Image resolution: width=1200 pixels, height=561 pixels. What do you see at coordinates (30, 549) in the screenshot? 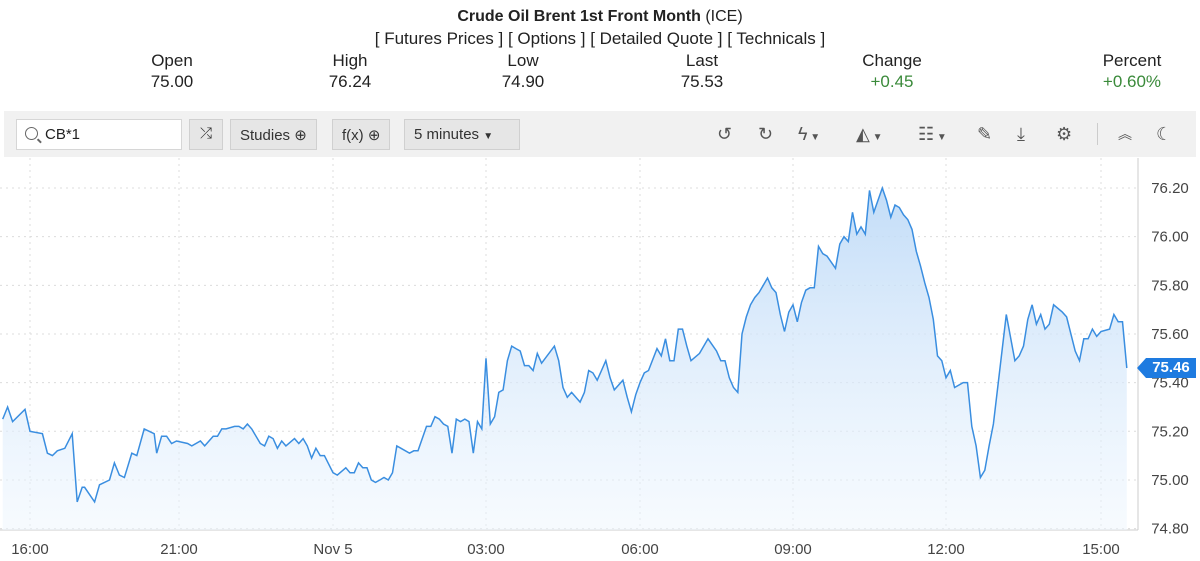
I see `x-tick-label: 16:00` at bounding box center [30, 549].